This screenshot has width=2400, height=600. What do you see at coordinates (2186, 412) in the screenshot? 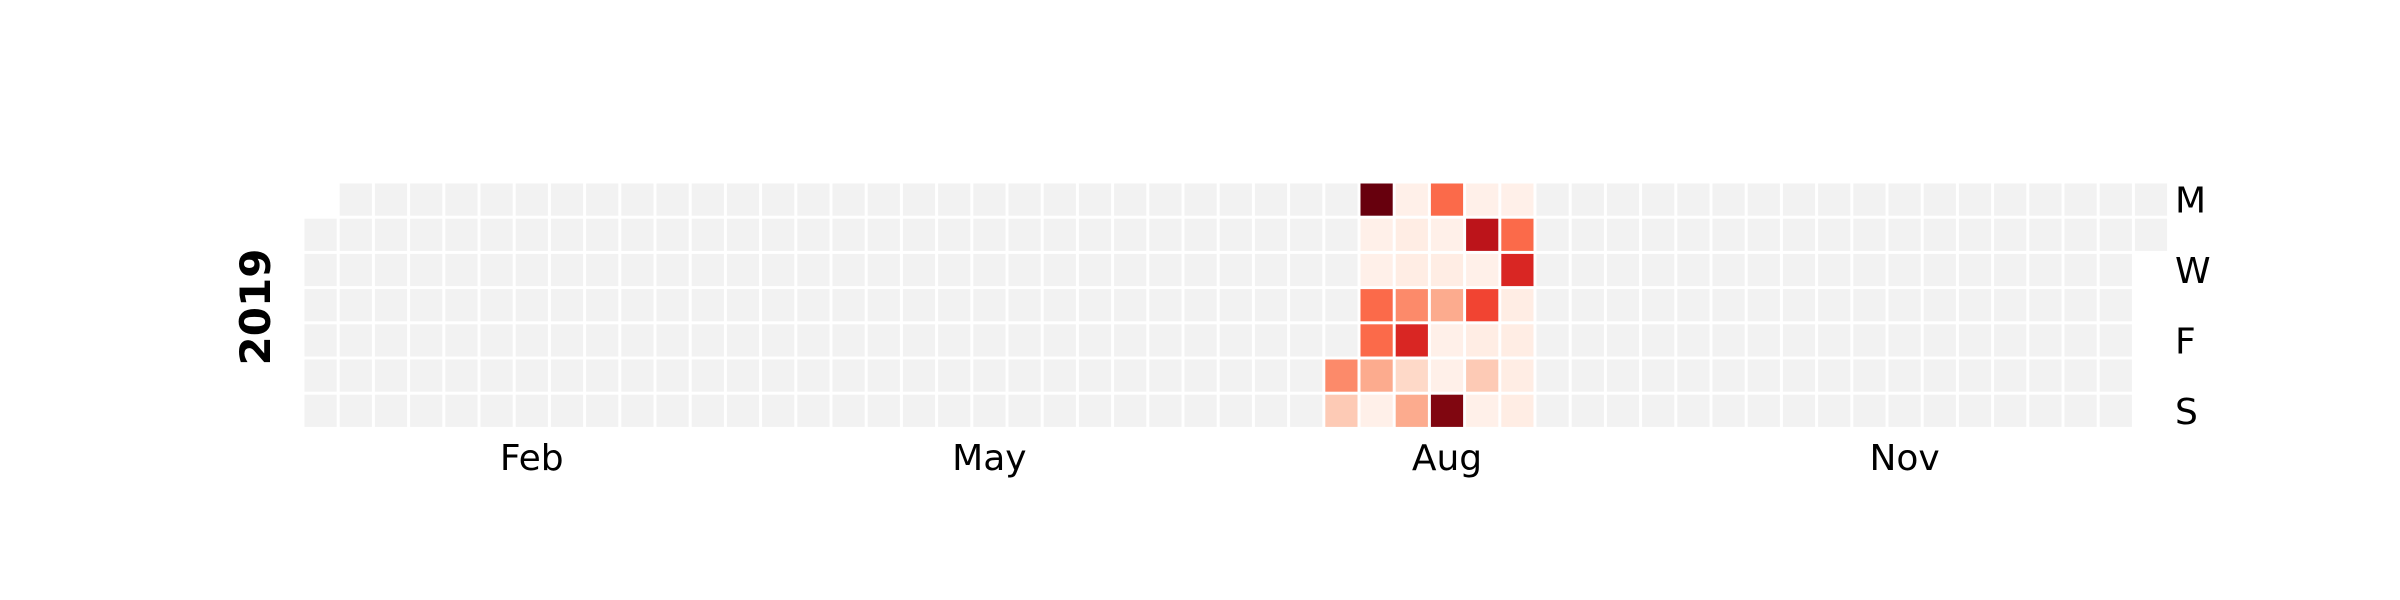
I see `day-label: S` at bounding box center [2186, 412].